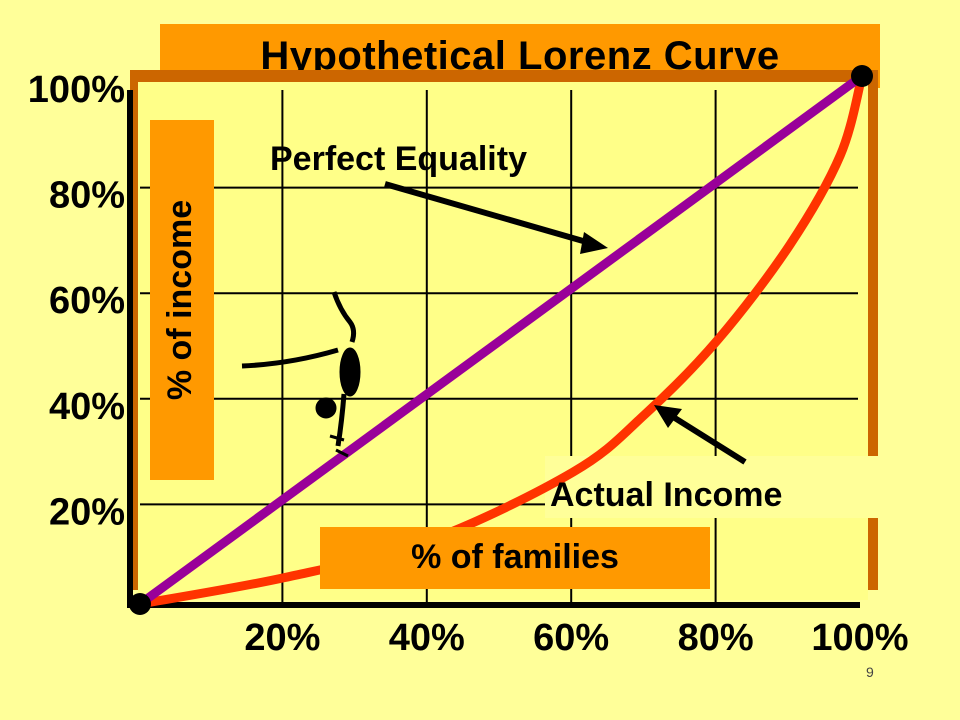 The width and height of the screenshot is (960, 720). I want to click on xlabel: % of families, so click(515, 557).